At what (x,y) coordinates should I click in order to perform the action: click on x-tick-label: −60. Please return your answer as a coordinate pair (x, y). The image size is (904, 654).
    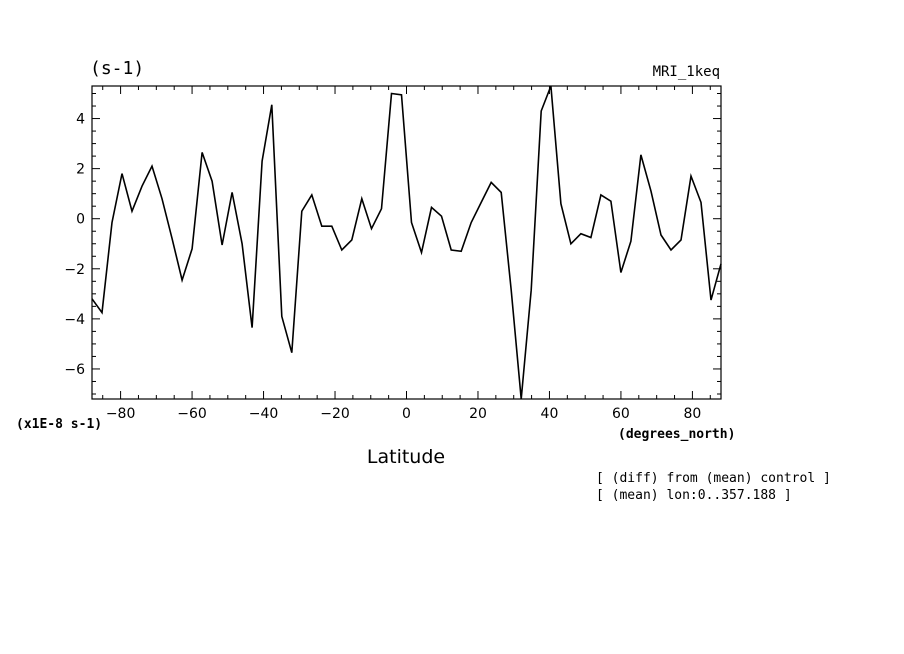
    Looking at the image, I should click on (192, 414).